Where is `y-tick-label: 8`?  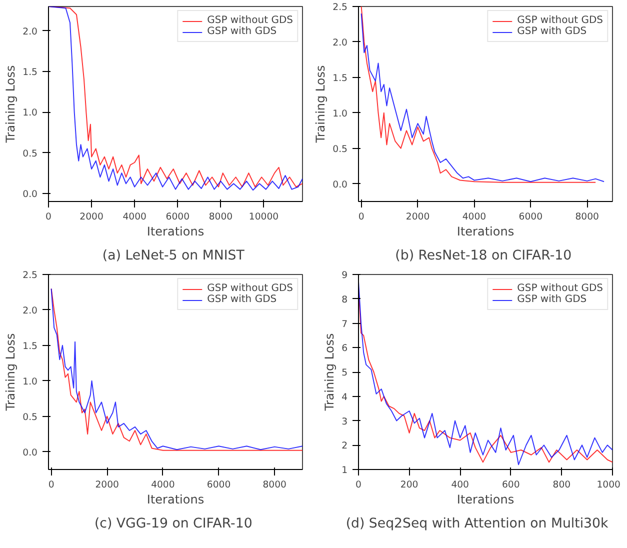
y-tick-label: 8 is located at coordinates (345, 300).